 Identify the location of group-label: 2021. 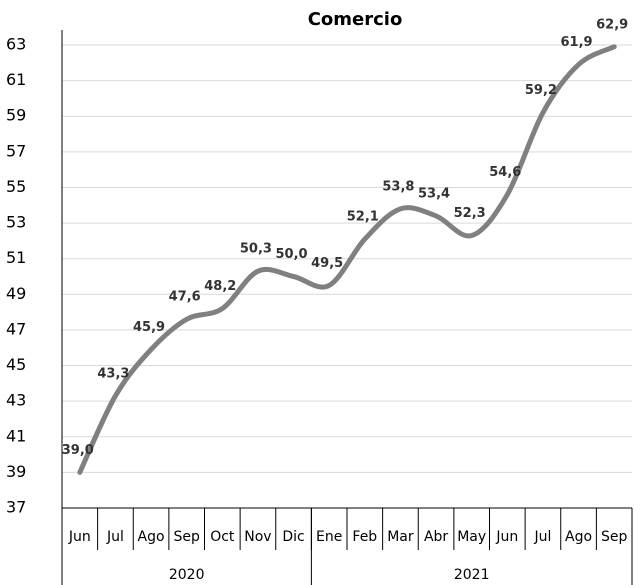
(472, 575).